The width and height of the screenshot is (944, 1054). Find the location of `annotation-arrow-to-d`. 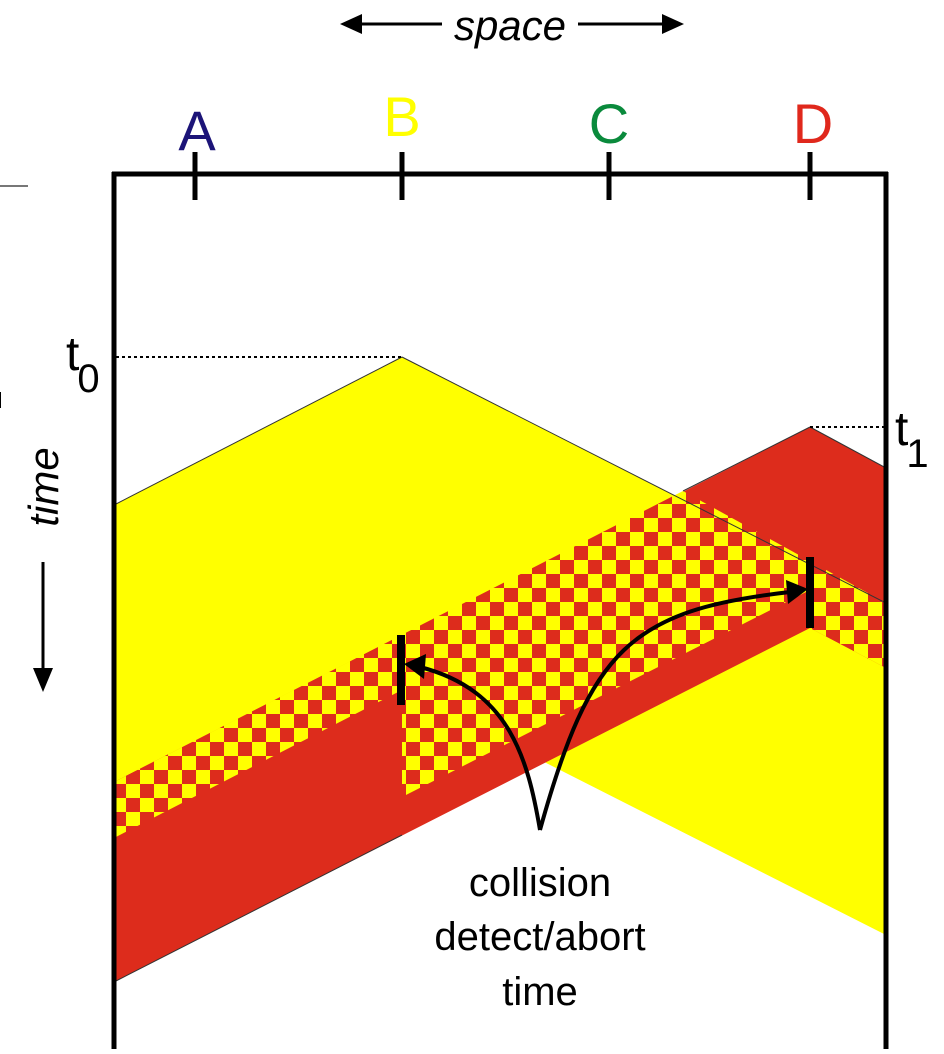

annotation-arrow-to-d is located at coordinates (664, 710).